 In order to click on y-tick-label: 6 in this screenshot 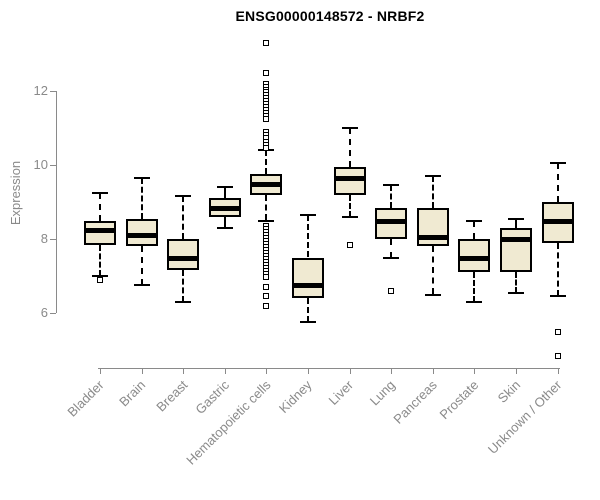, I will do `click(44, 312)`.